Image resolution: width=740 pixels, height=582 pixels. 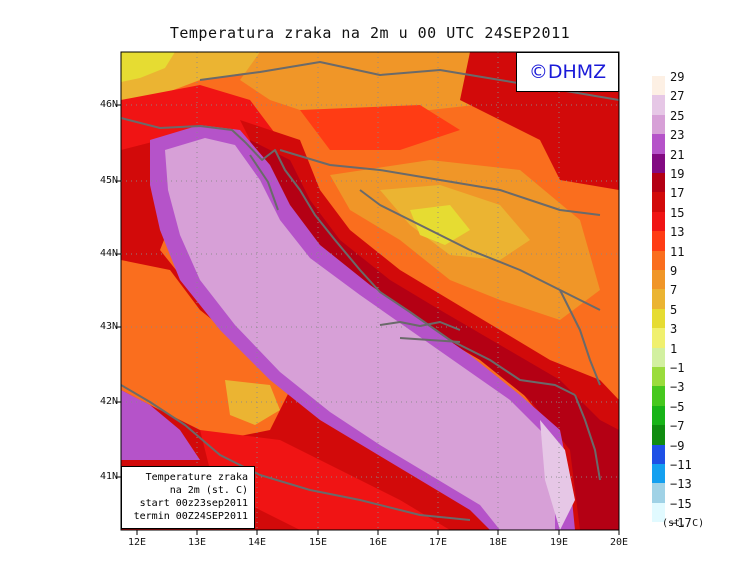 I want to click on alpine-bright-zone, so click(x=148, y=67).